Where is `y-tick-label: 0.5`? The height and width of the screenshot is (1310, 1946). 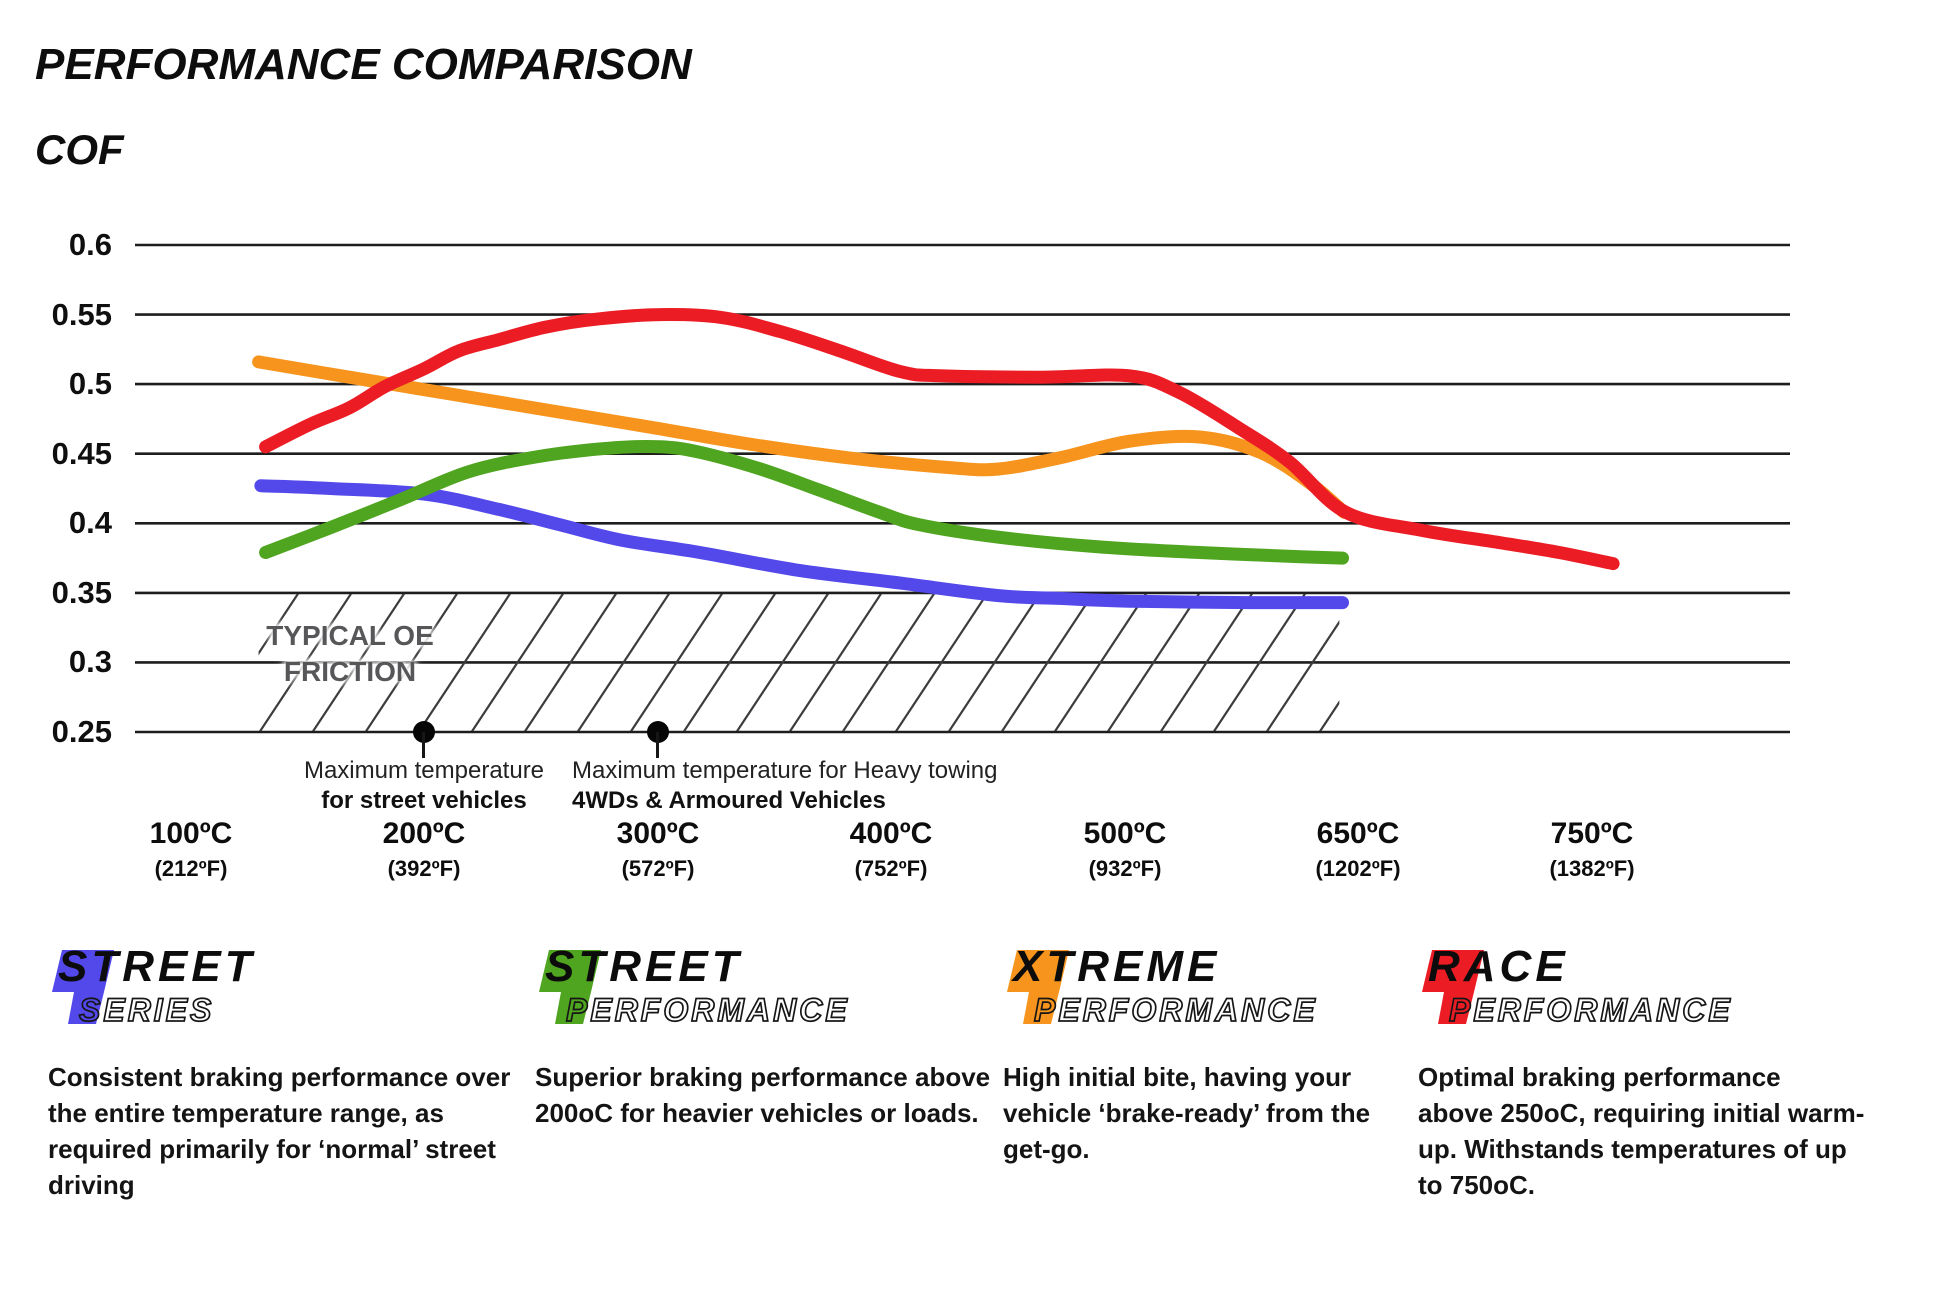
y-tick-label: 0.5 is located at coordinates (90, 383).